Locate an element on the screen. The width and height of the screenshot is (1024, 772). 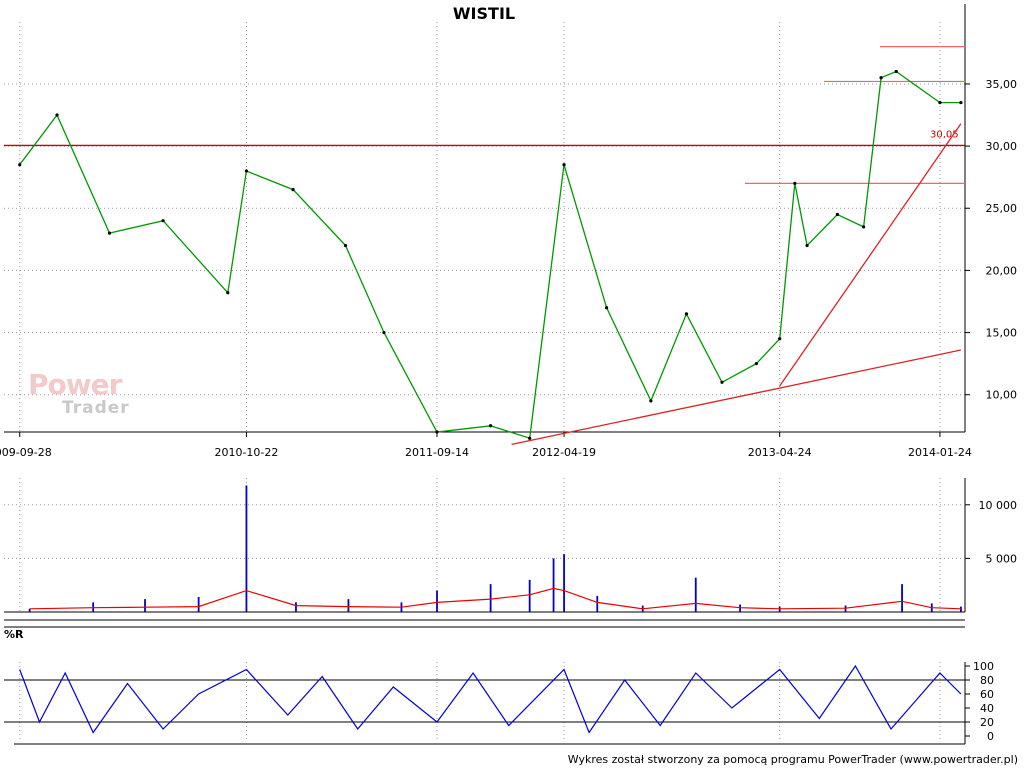
logo-power-text: Power is located at coordinates (75, 384).